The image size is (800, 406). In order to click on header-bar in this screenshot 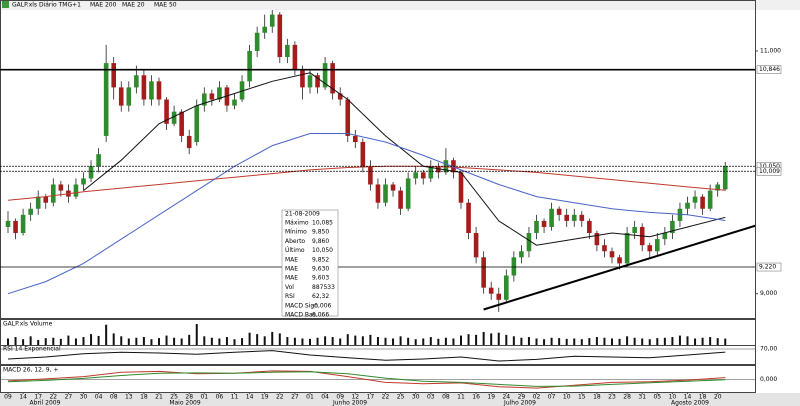, I will do `click(400, 5)`.